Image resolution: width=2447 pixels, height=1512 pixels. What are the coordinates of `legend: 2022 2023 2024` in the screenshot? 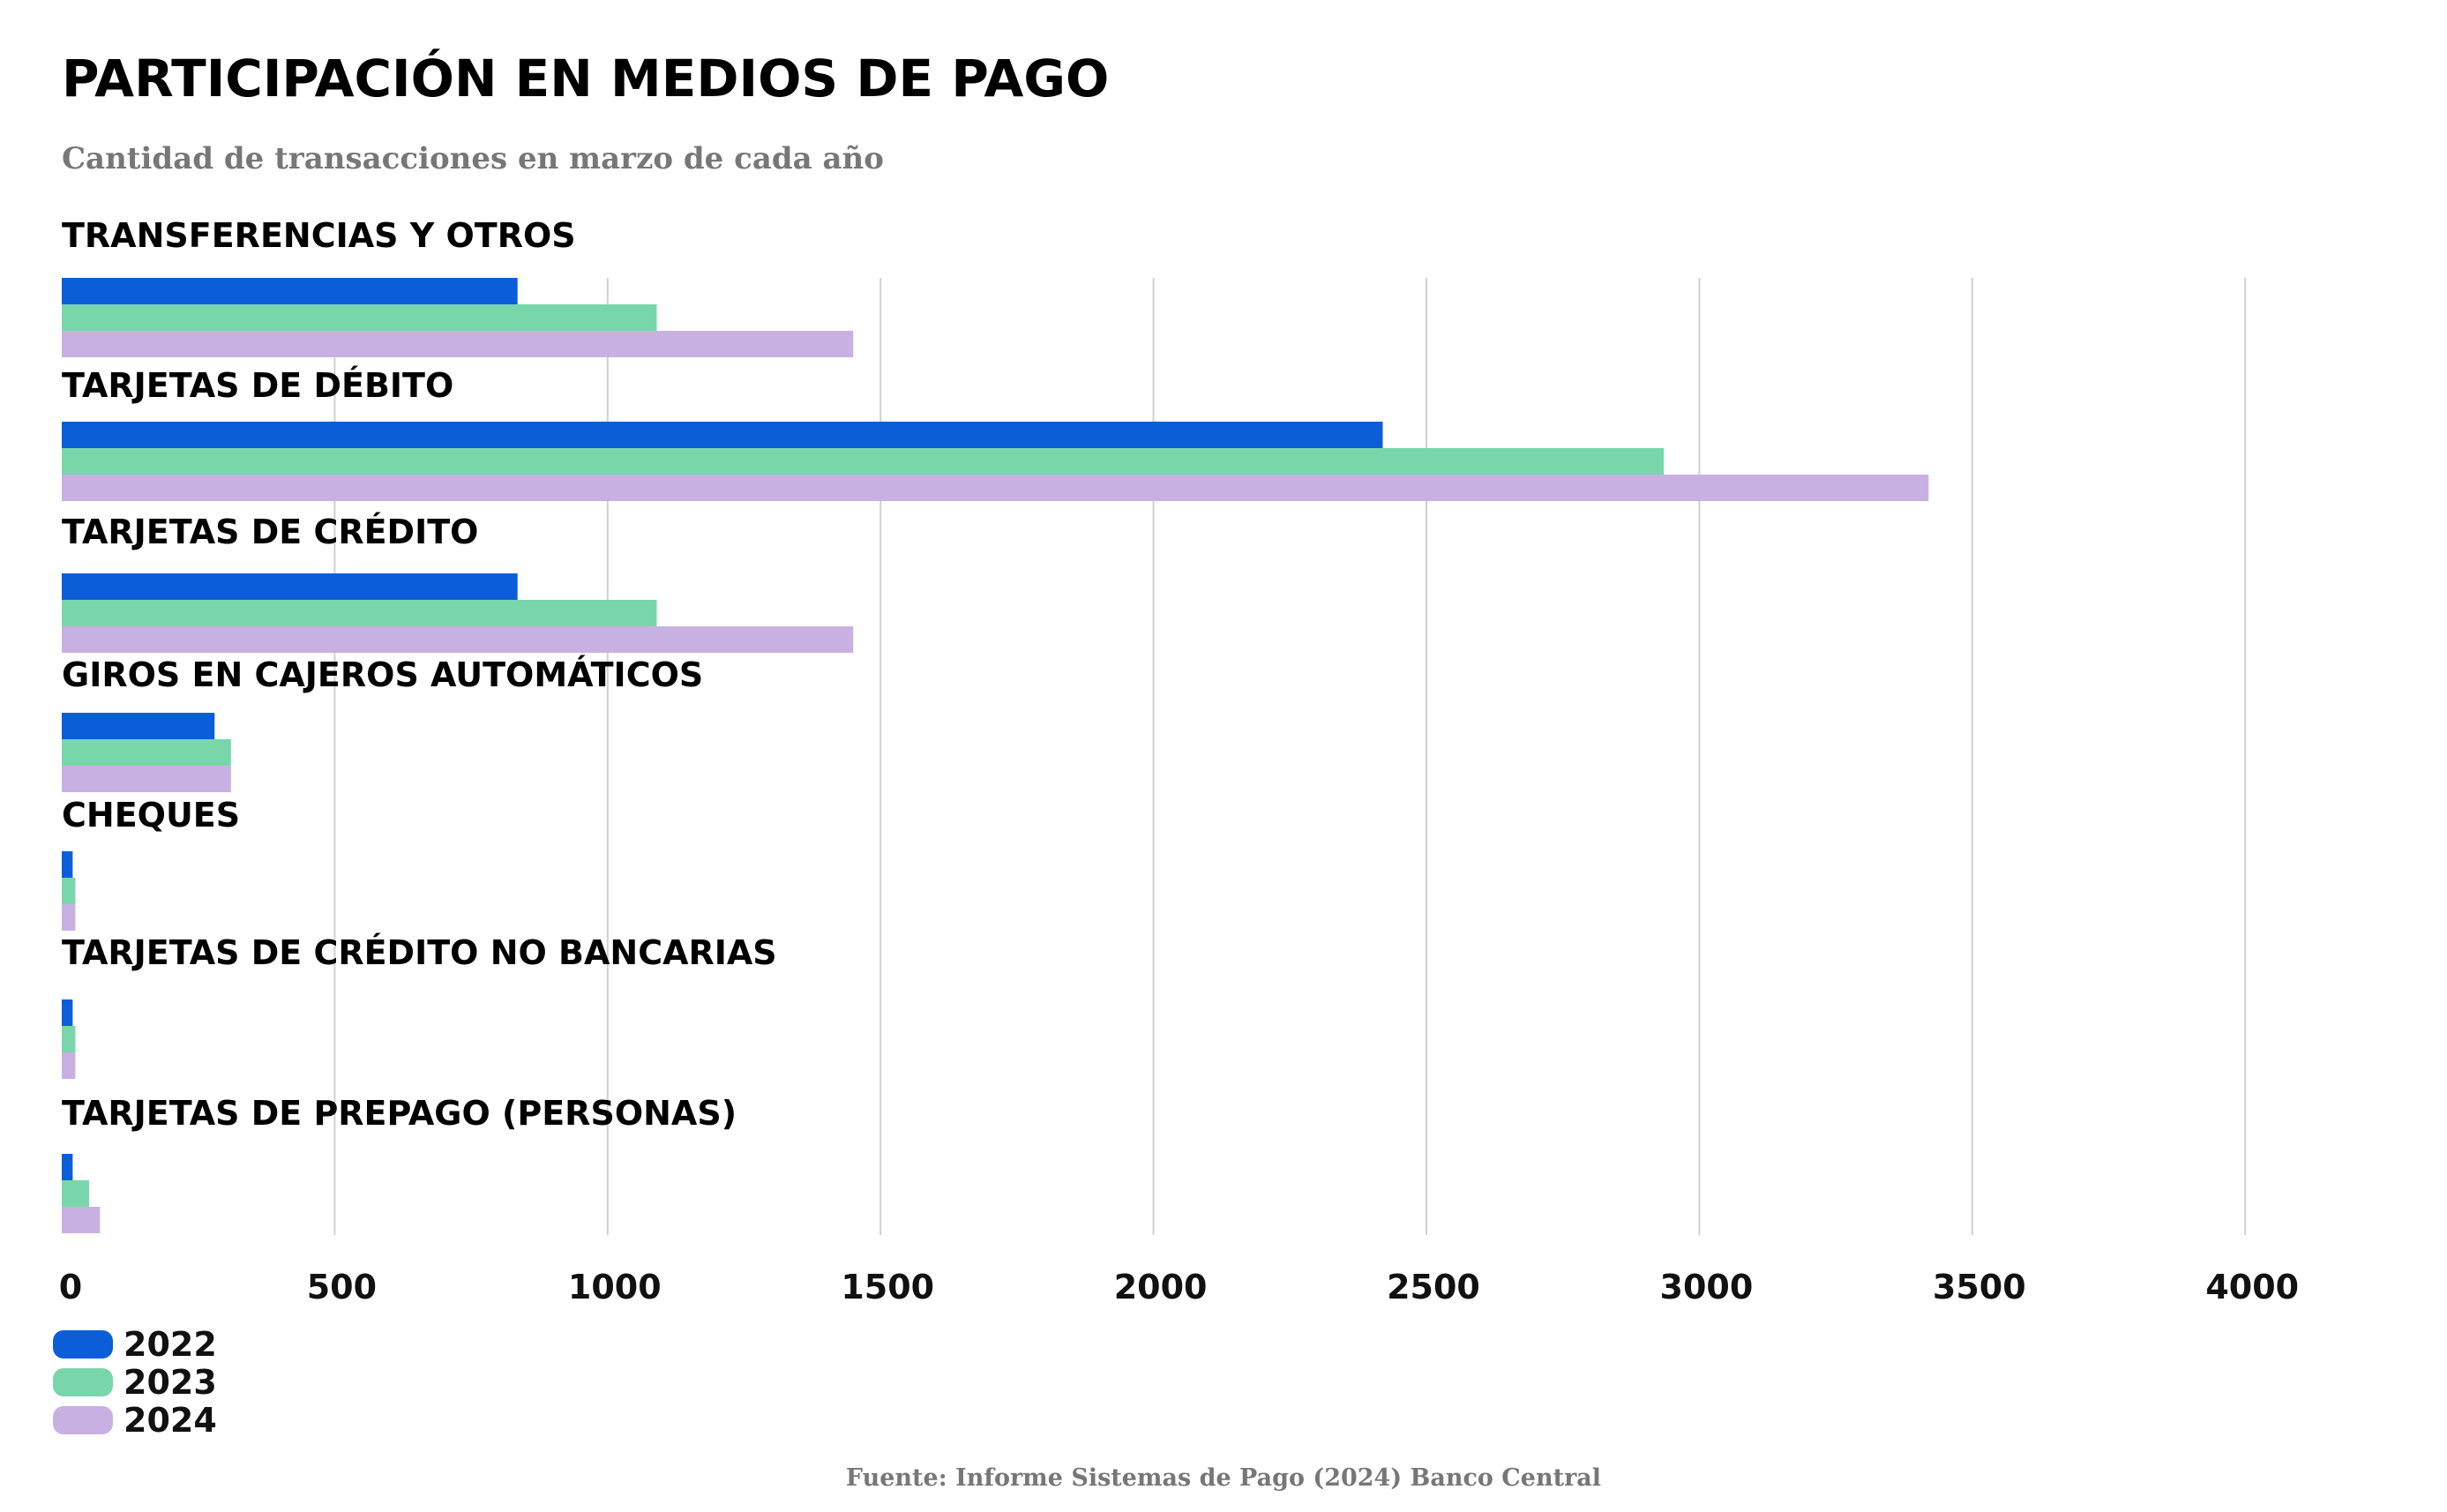 It's located at (135, 1382).